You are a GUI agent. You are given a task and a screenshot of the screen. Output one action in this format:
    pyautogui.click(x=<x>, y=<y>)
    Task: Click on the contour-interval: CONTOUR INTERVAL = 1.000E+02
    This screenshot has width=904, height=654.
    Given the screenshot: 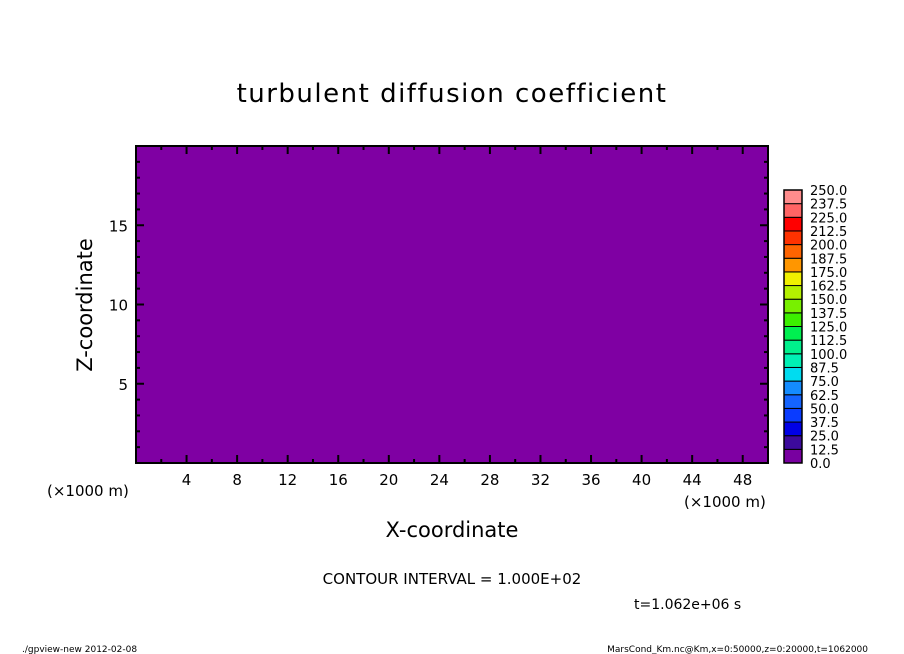 What is the action you would take?
    pyautogui.click(x=452, y=579)
    